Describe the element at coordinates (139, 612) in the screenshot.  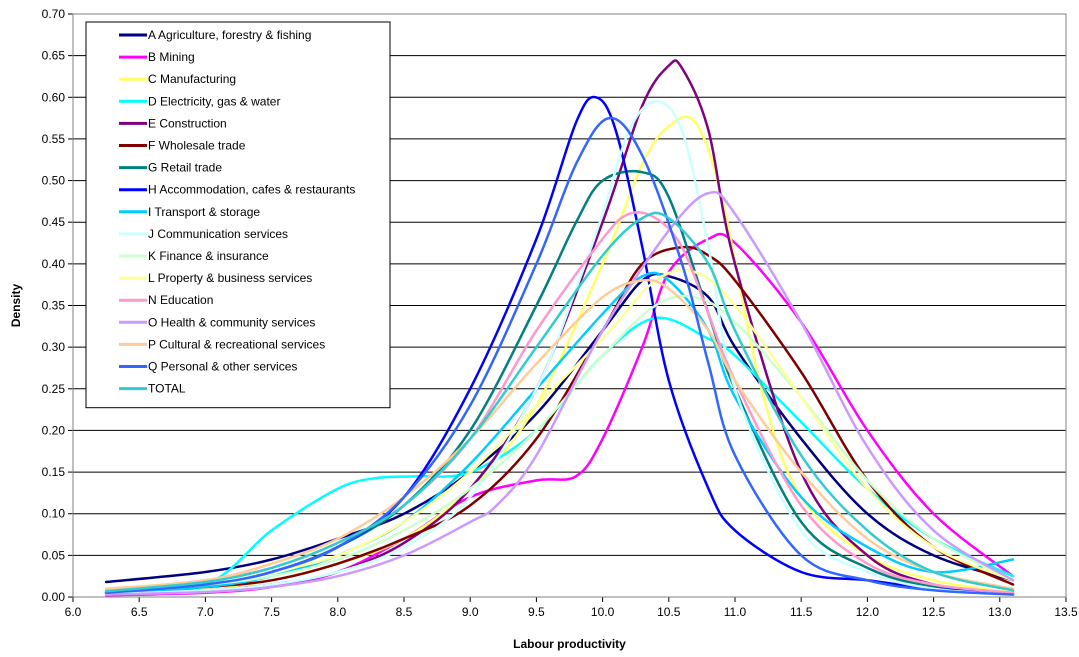
I see `x-tick-label: 6.5` at that location.